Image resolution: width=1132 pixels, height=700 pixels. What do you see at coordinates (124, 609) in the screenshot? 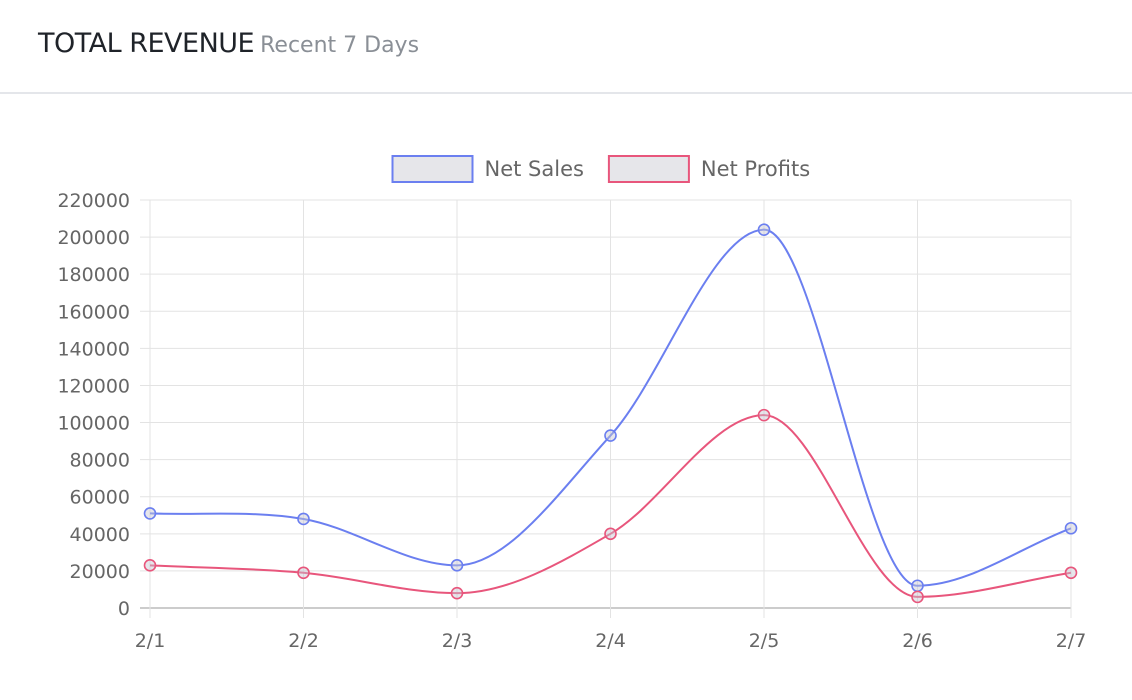
I see `y-tick-label: 0` at bounding box center [124, 609].